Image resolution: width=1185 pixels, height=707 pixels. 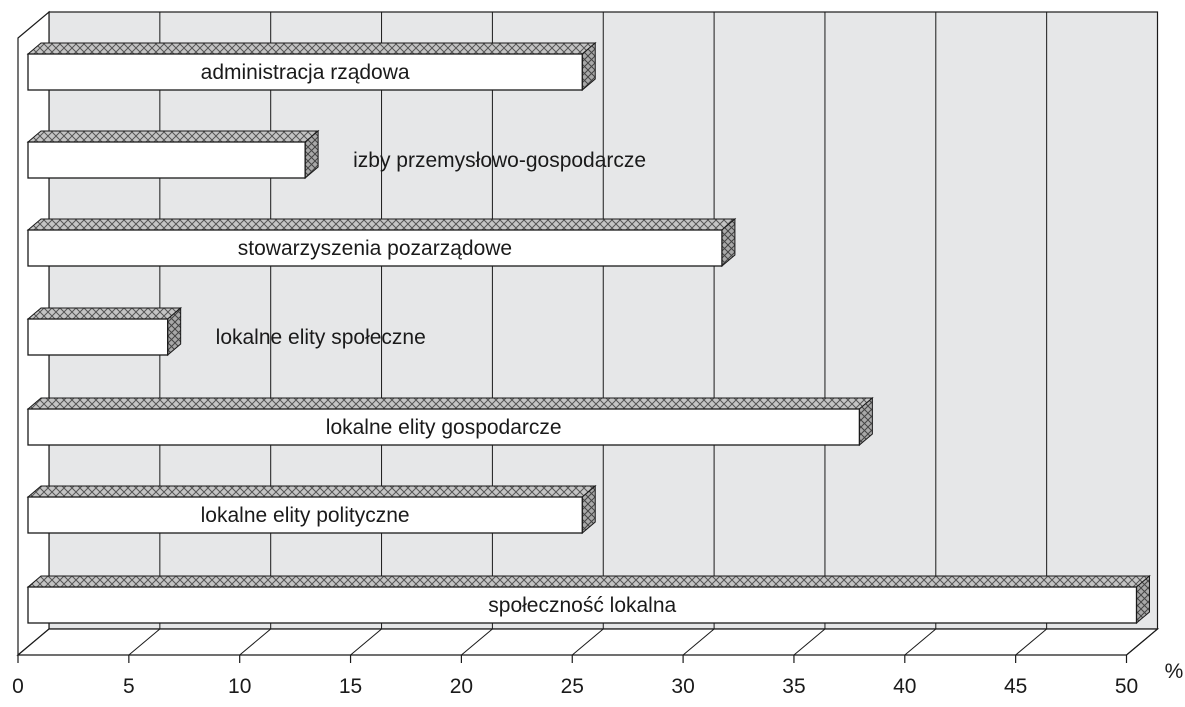 What do you see at coordinates (336, 154) in the screenshot?
I see `bar: izby przemysłowo-gospodarcze` at bounding box center [336, 154].